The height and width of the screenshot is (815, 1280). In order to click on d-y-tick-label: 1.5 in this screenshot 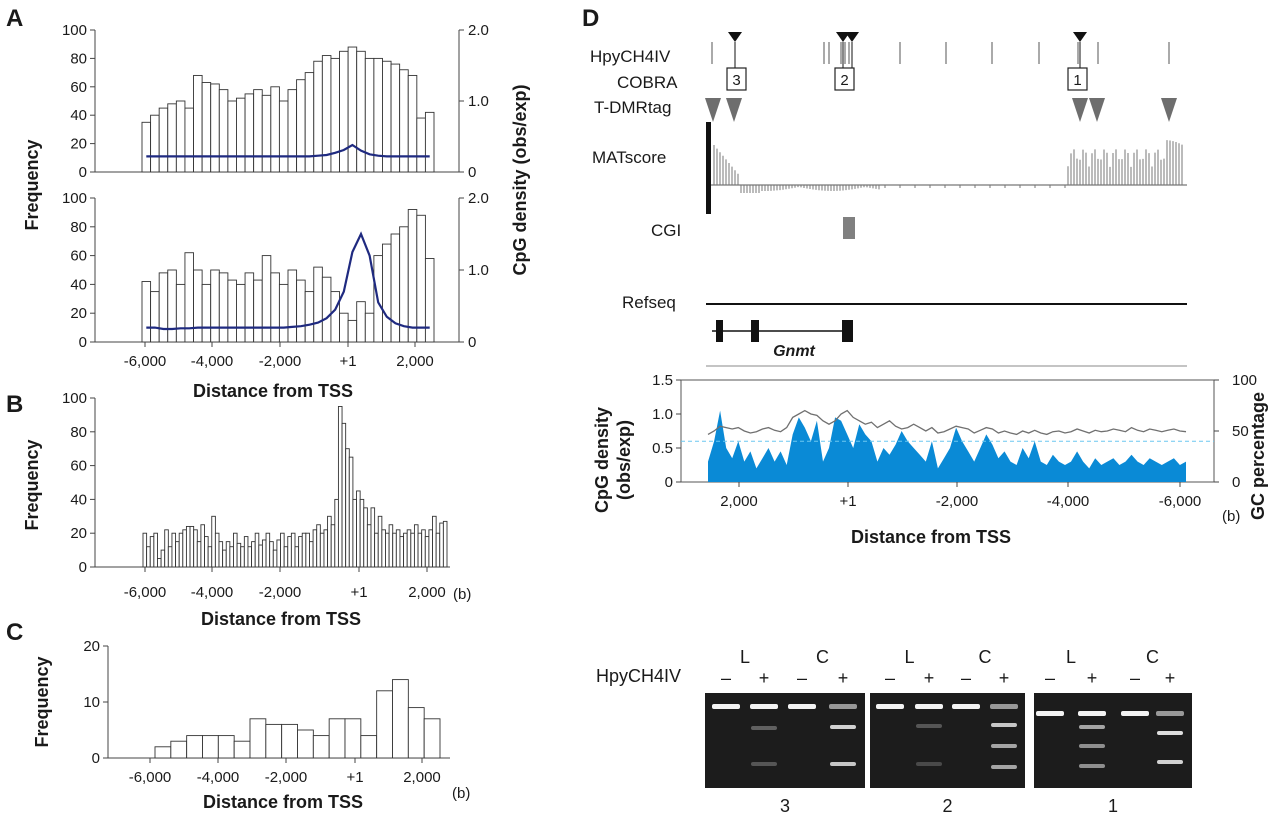, I will do `click(662, 380)`.